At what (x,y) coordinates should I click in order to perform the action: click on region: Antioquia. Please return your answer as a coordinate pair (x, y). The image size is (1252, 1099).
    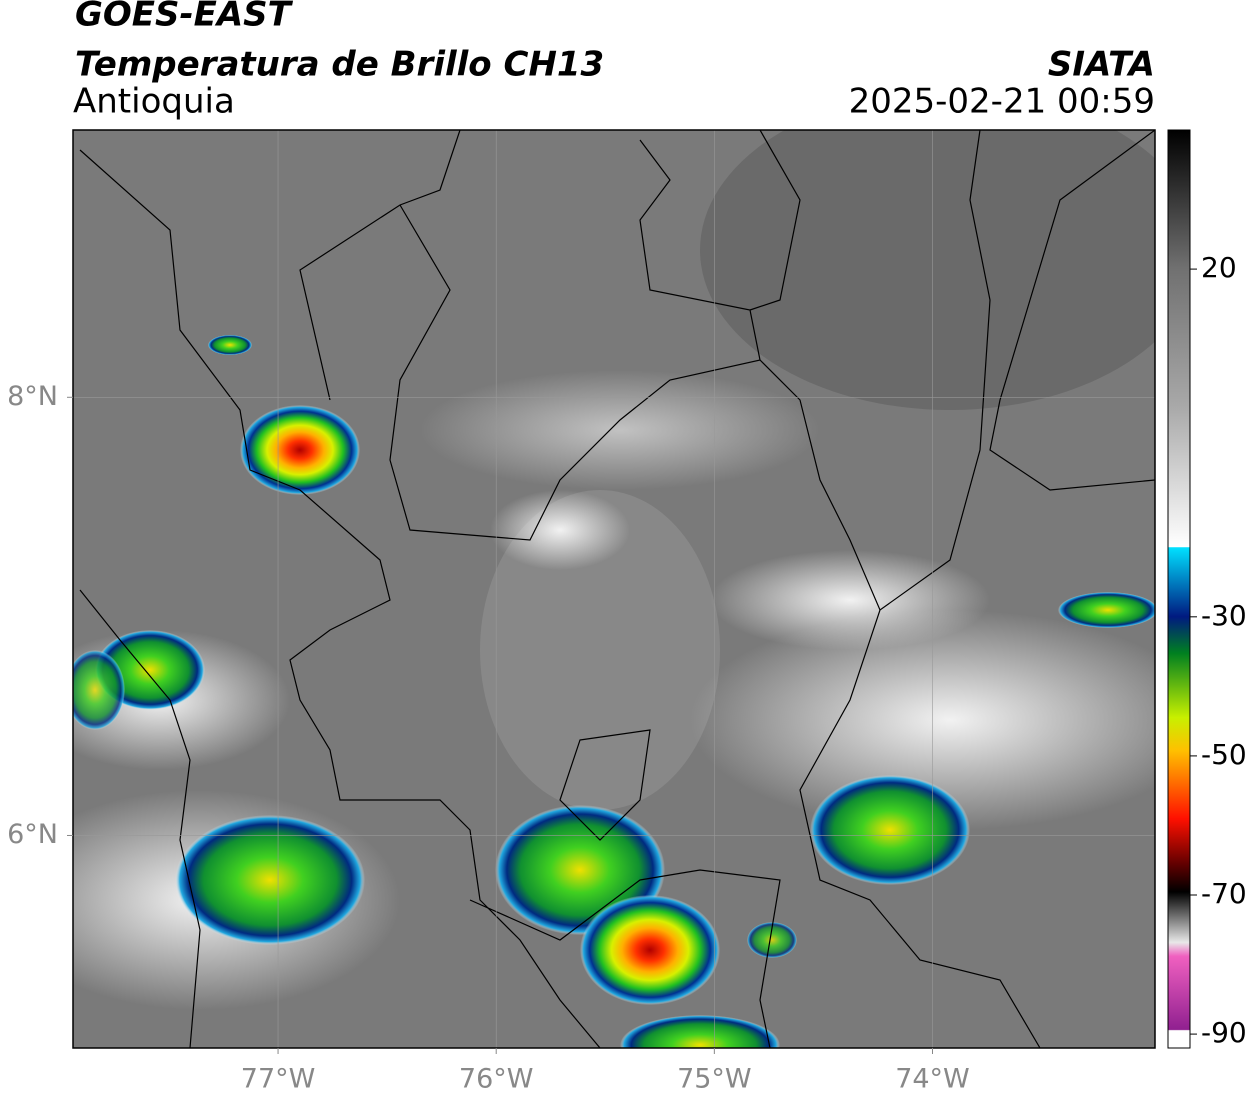
    Looking at the image, I should click on (154, 102).